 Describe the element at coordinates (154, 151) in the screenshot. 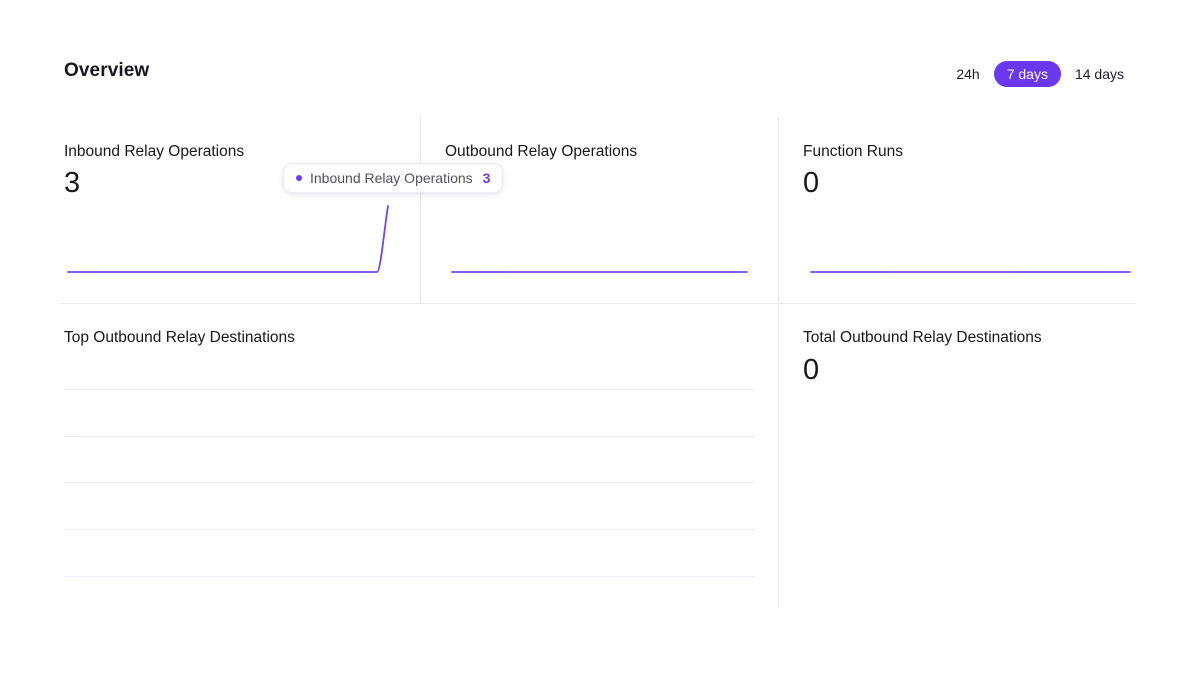

I see `metric-title-inbound-relay: Inbound Relay Operations` at that location.